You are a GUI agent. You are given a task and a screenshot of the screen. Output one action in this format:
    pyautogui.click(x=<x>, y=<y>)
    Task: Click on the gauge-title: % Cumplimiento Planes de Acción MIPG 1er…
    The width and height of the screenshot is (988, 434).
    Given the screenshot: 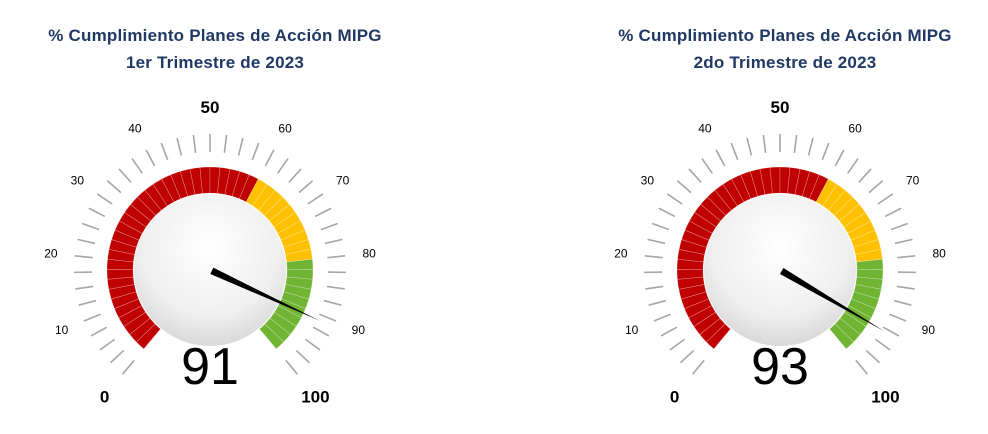 What is the action you would take?
    pyautogui.click(x=215, y=49)
    